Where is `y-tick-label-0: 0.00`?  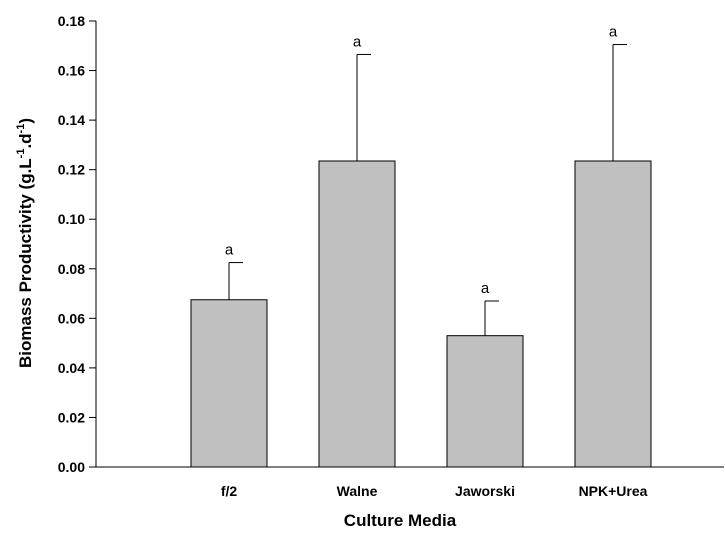
y-tick-label-0: 0.00 is located at coordinates (71, 467).